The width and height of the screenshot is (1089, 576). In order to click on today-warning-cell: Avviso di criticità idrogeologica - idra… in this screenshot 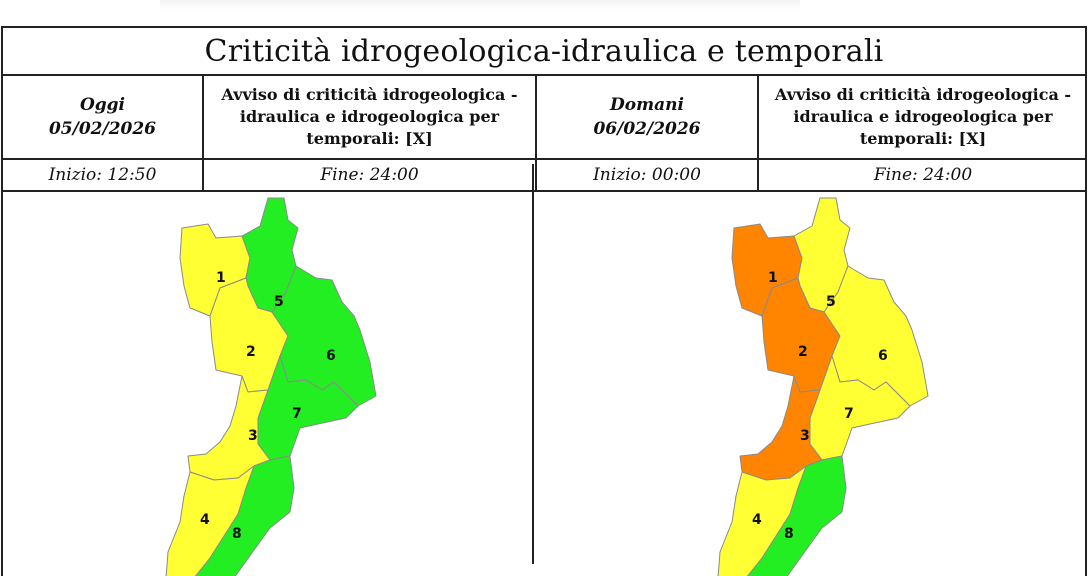, I will do `click(368, 117)`.